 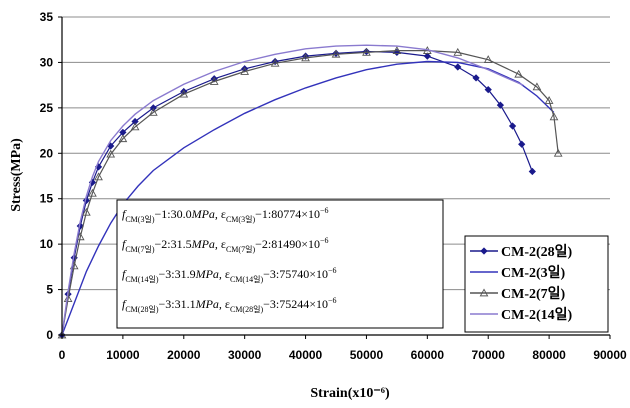 I want to click on annotation-line: fCM(3일)−1:30.0MPa, εCM(3일)−1:80774×10−6, so click(x=225, y=215).